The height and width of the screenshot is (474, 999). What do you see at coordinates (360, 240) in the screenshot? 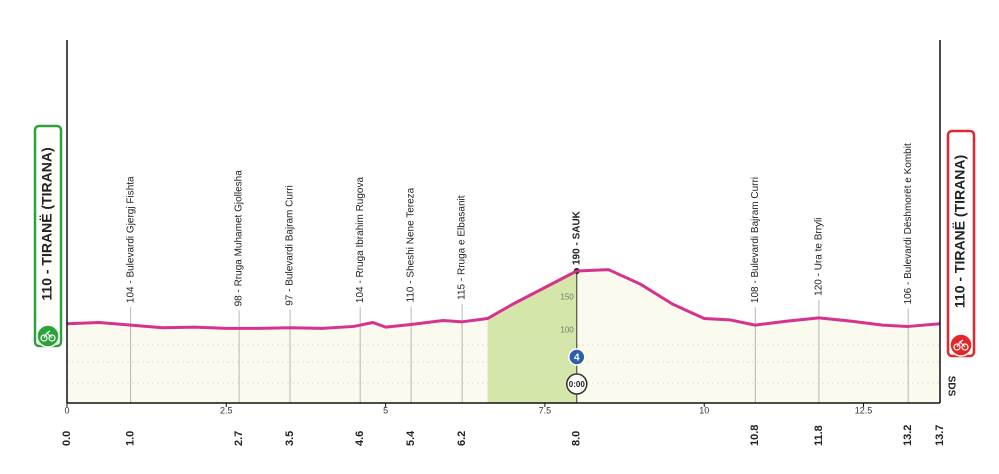
I see `waypoint-label: 104 - Rruga Ibrahim Rugova` at bounding box center [360, 240].